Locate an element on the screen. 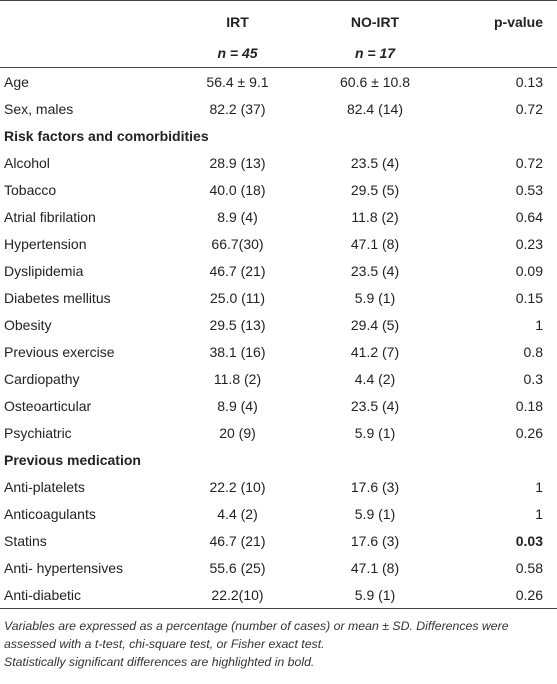 This screenshot has width=557, height=684. cell: Previous exercise is located at coordinates (59, 351).